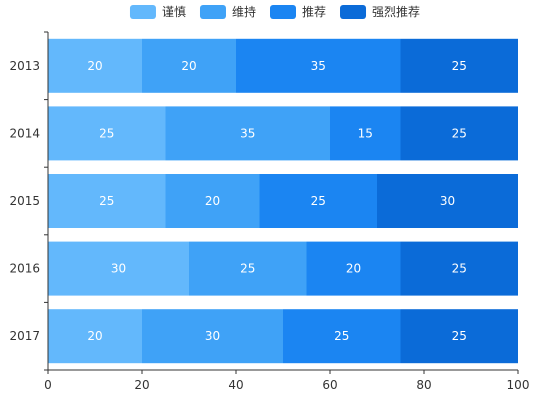 Image resolution: width=550 pixels, height=420 pixels. What do you see at coordinates (329, 385) in the screenshot?
I see `x-tick-label: 60` at bounding box center [329, 385].